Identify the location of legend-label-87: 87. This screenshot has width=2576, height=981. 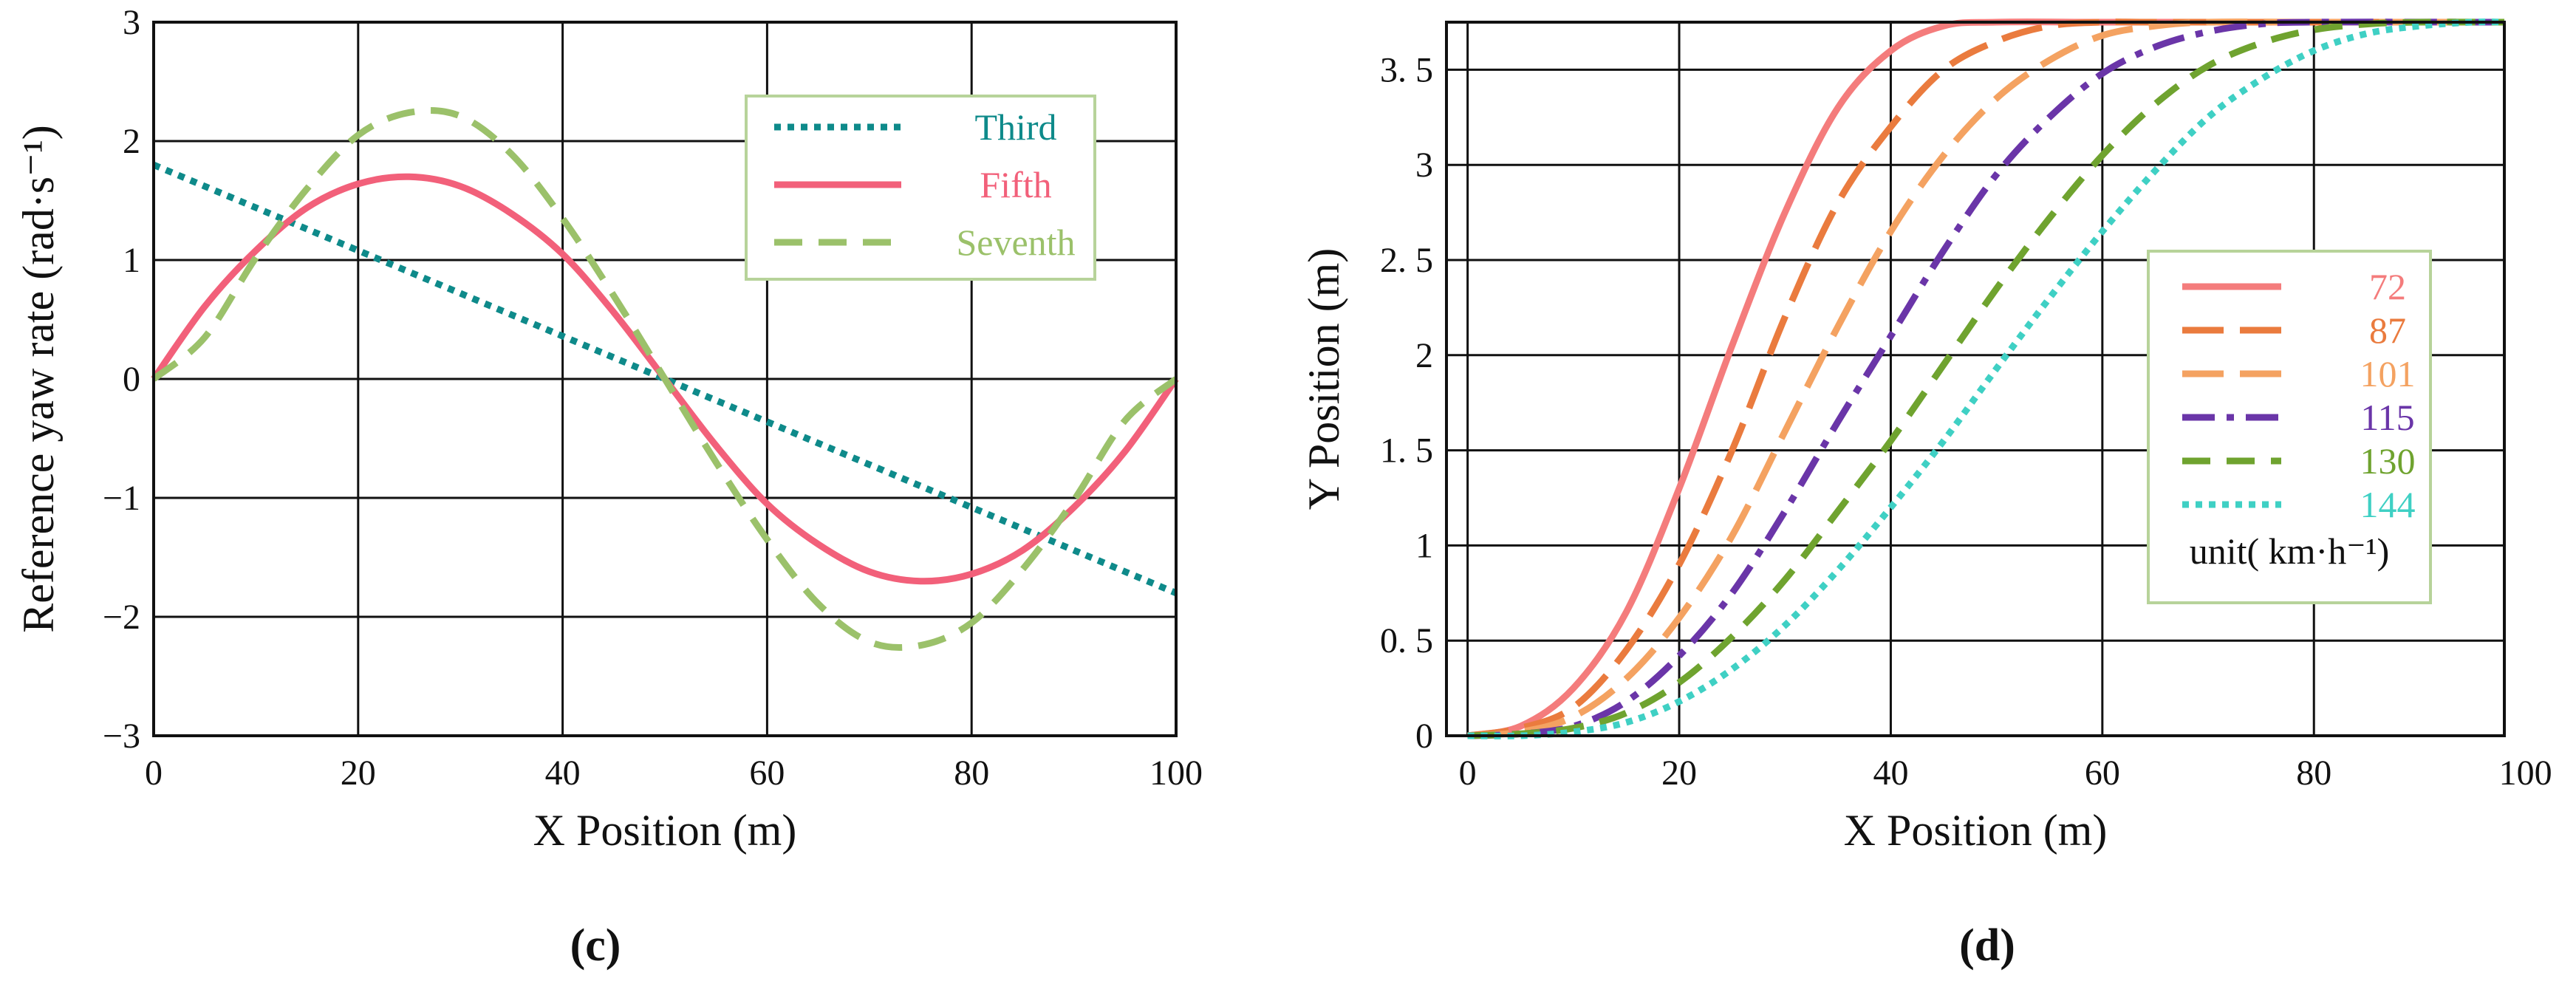
(2387, 330).